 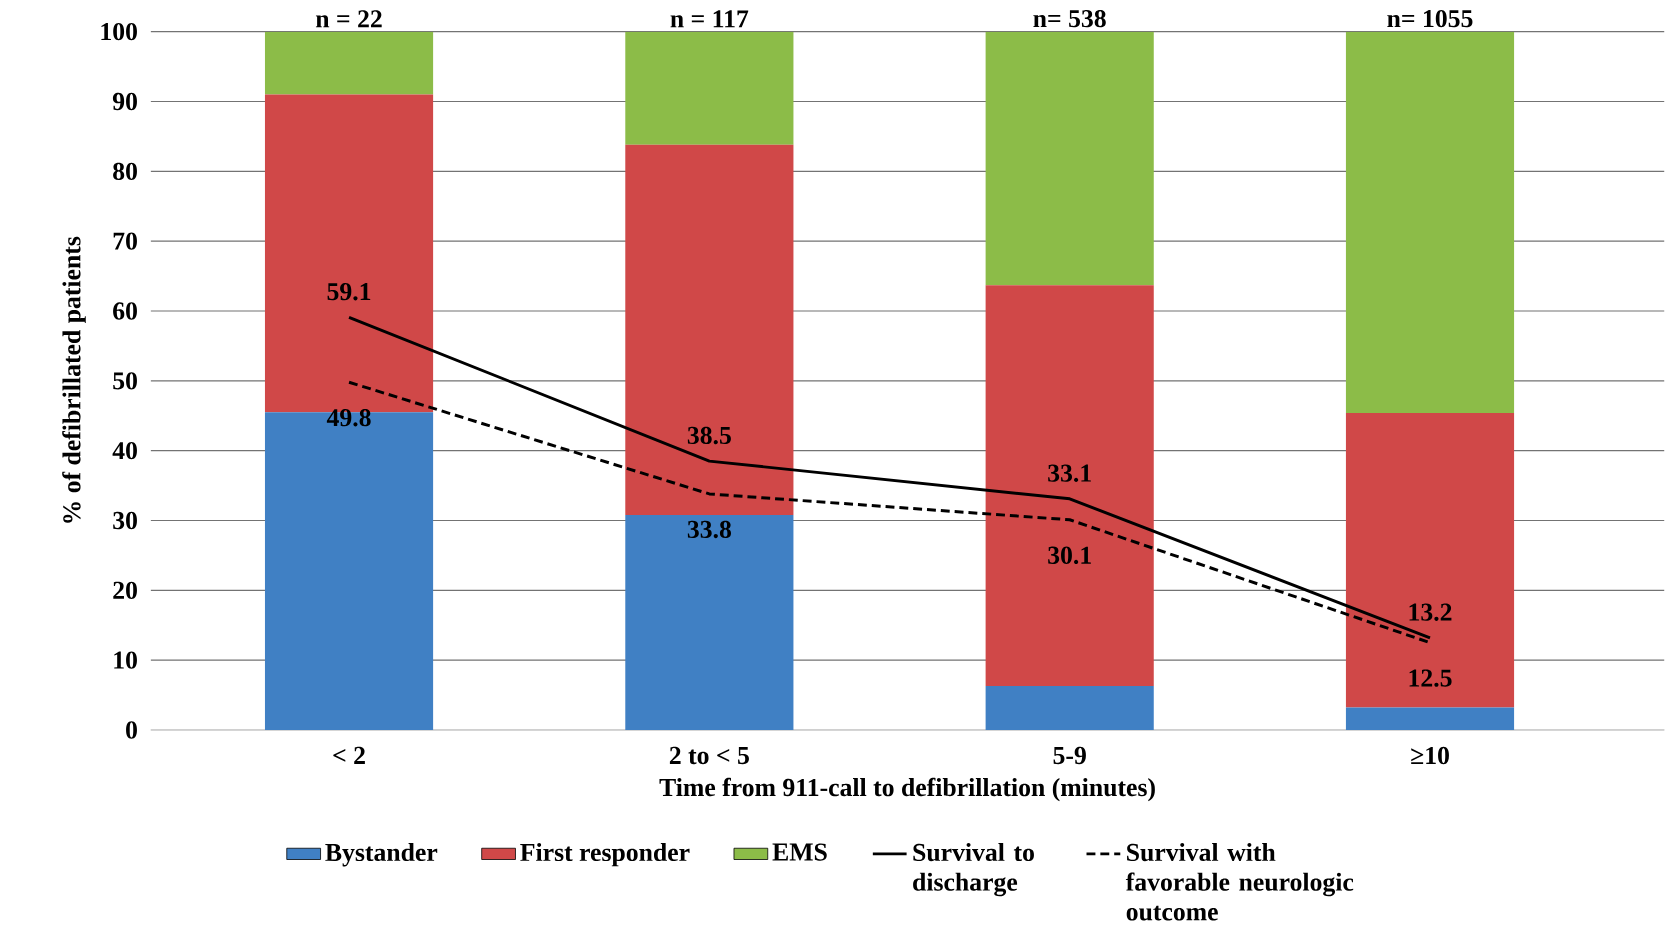 What do you see at coordinates (125, 381) in the screenshot?
I see `y-tick-label: 50` at bounding box center [125, 381].